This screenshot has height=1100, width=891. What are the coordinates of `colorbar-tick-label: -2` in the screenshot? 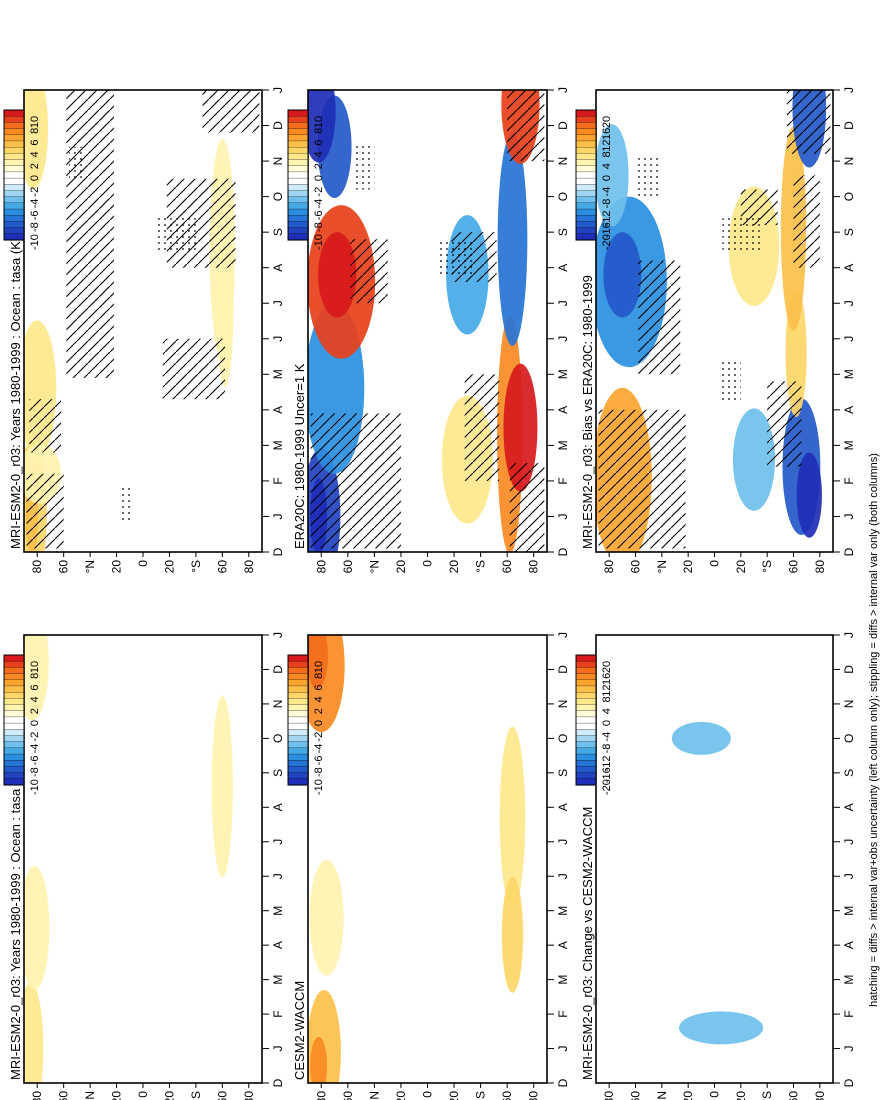 It's located at (319, 192).